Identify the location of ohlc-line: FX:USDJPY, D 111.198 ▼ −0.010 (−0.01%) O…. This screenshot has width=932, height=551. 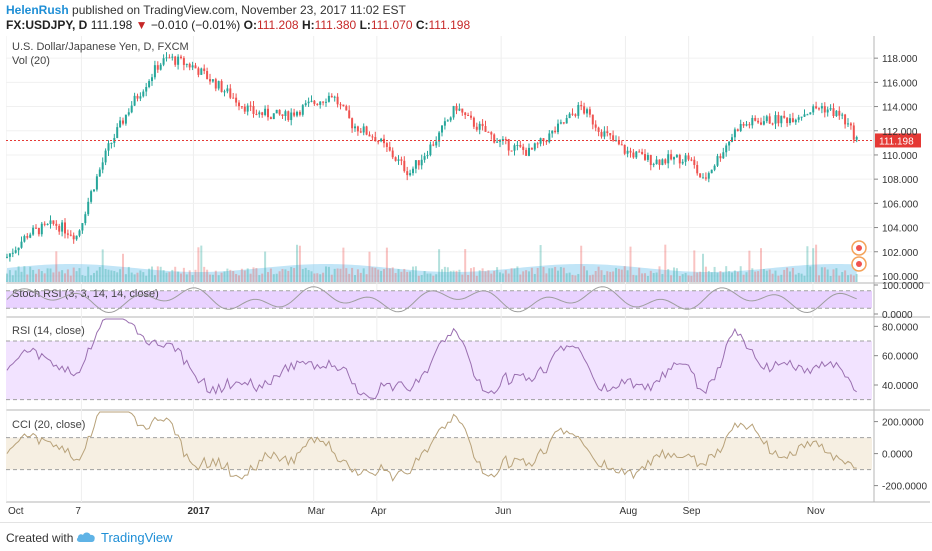
(238, 25).